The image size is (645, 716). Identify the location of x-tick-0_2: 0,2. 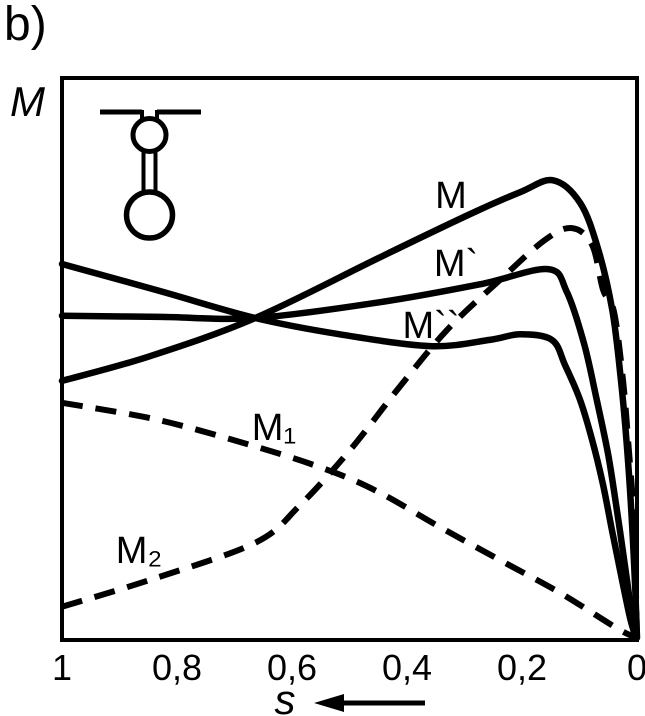
(522, 667).